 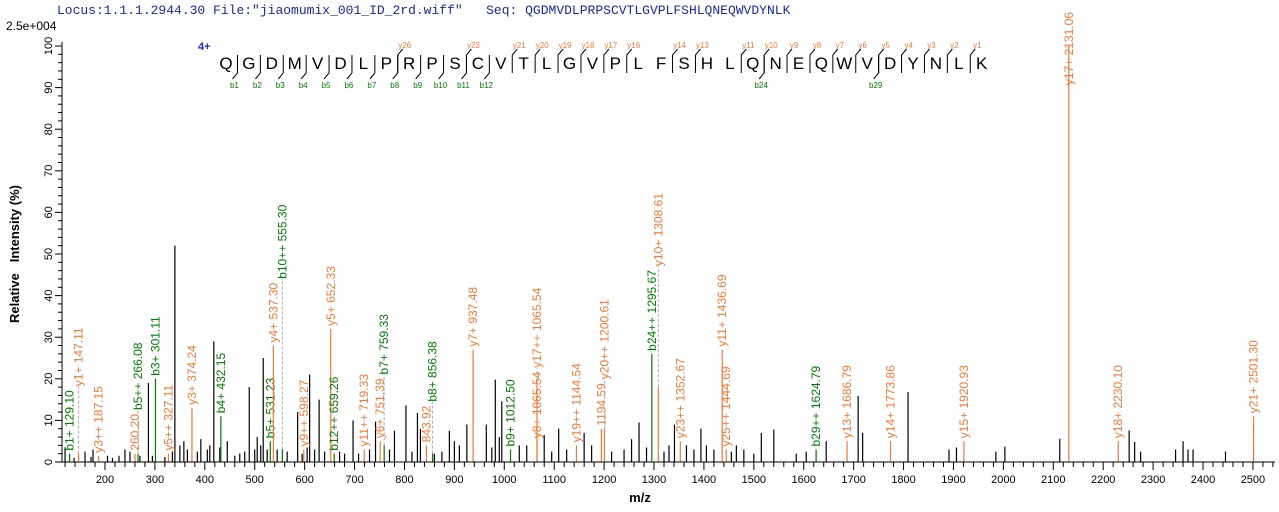 I want to click on x-tick-label: 300, so click(x=155, y=480).